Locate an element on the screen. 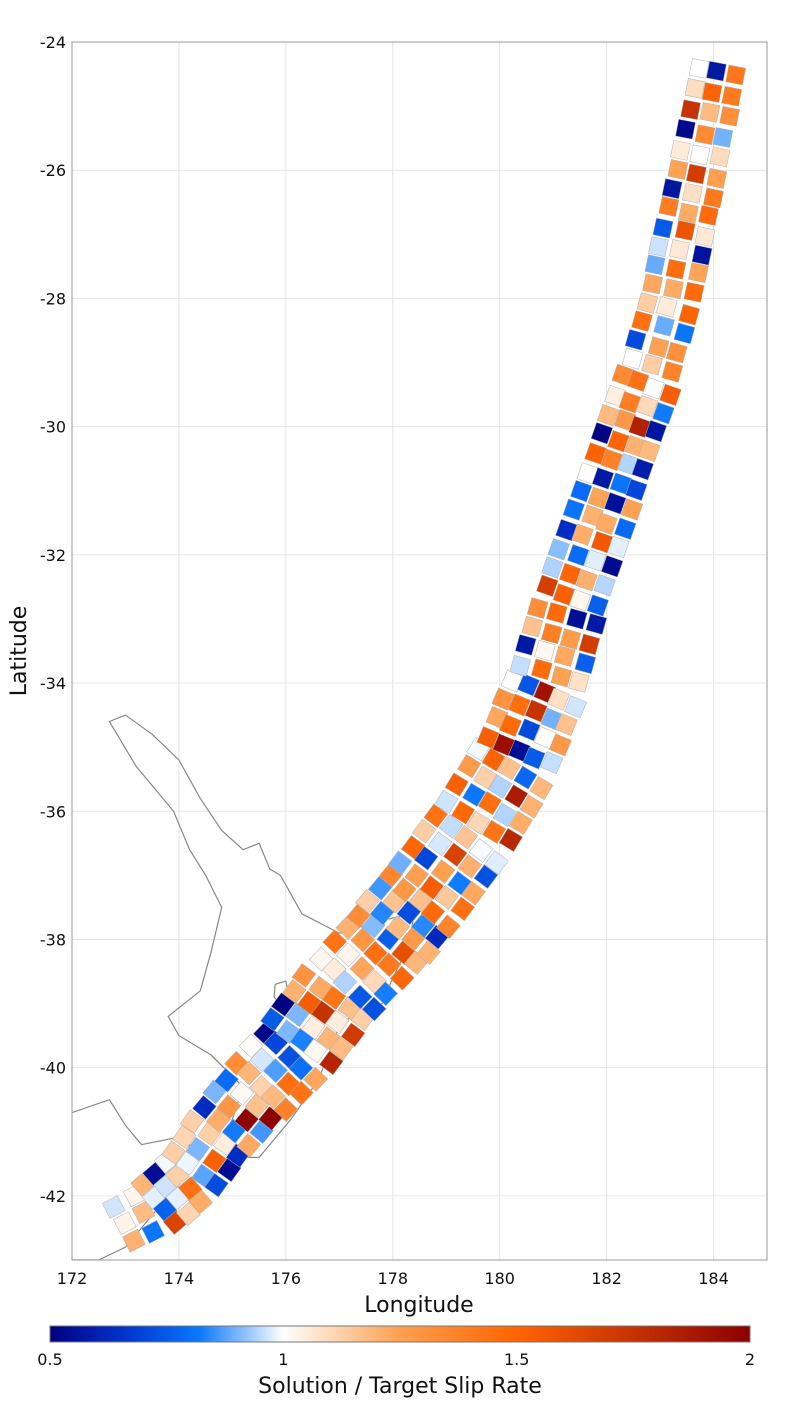 The image size is (800, 1407). y-axis-title: Latitude is located at coordinates (19, 651).